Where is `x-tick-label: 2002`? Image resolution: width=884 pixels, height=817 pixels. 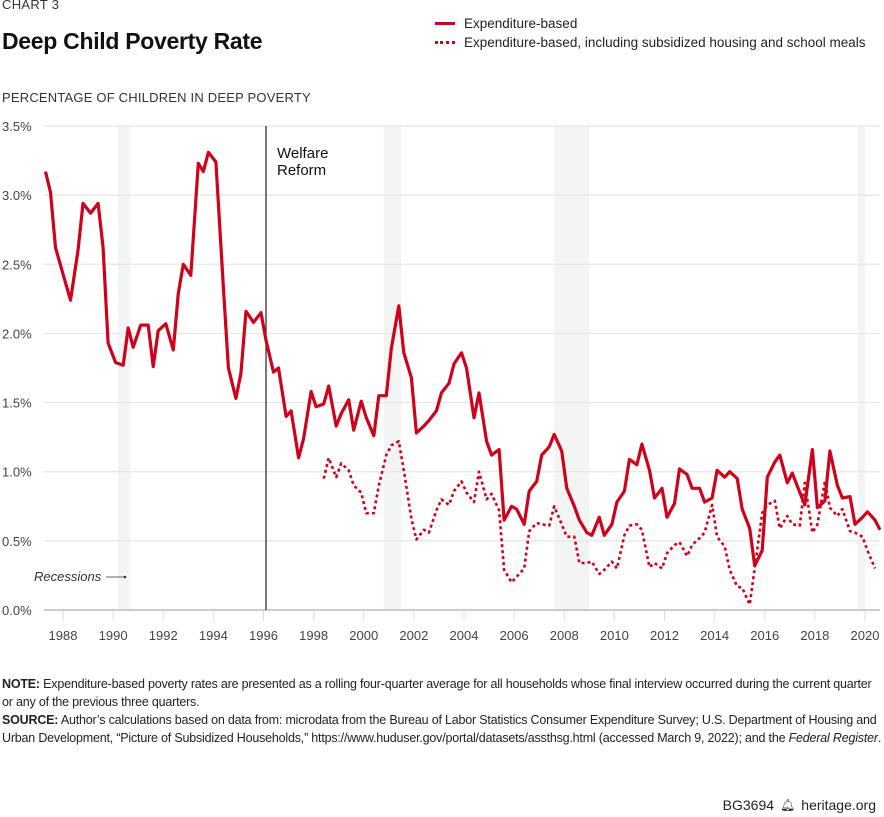
x-tick-label: 2002 is located at coordinates (413, 635).